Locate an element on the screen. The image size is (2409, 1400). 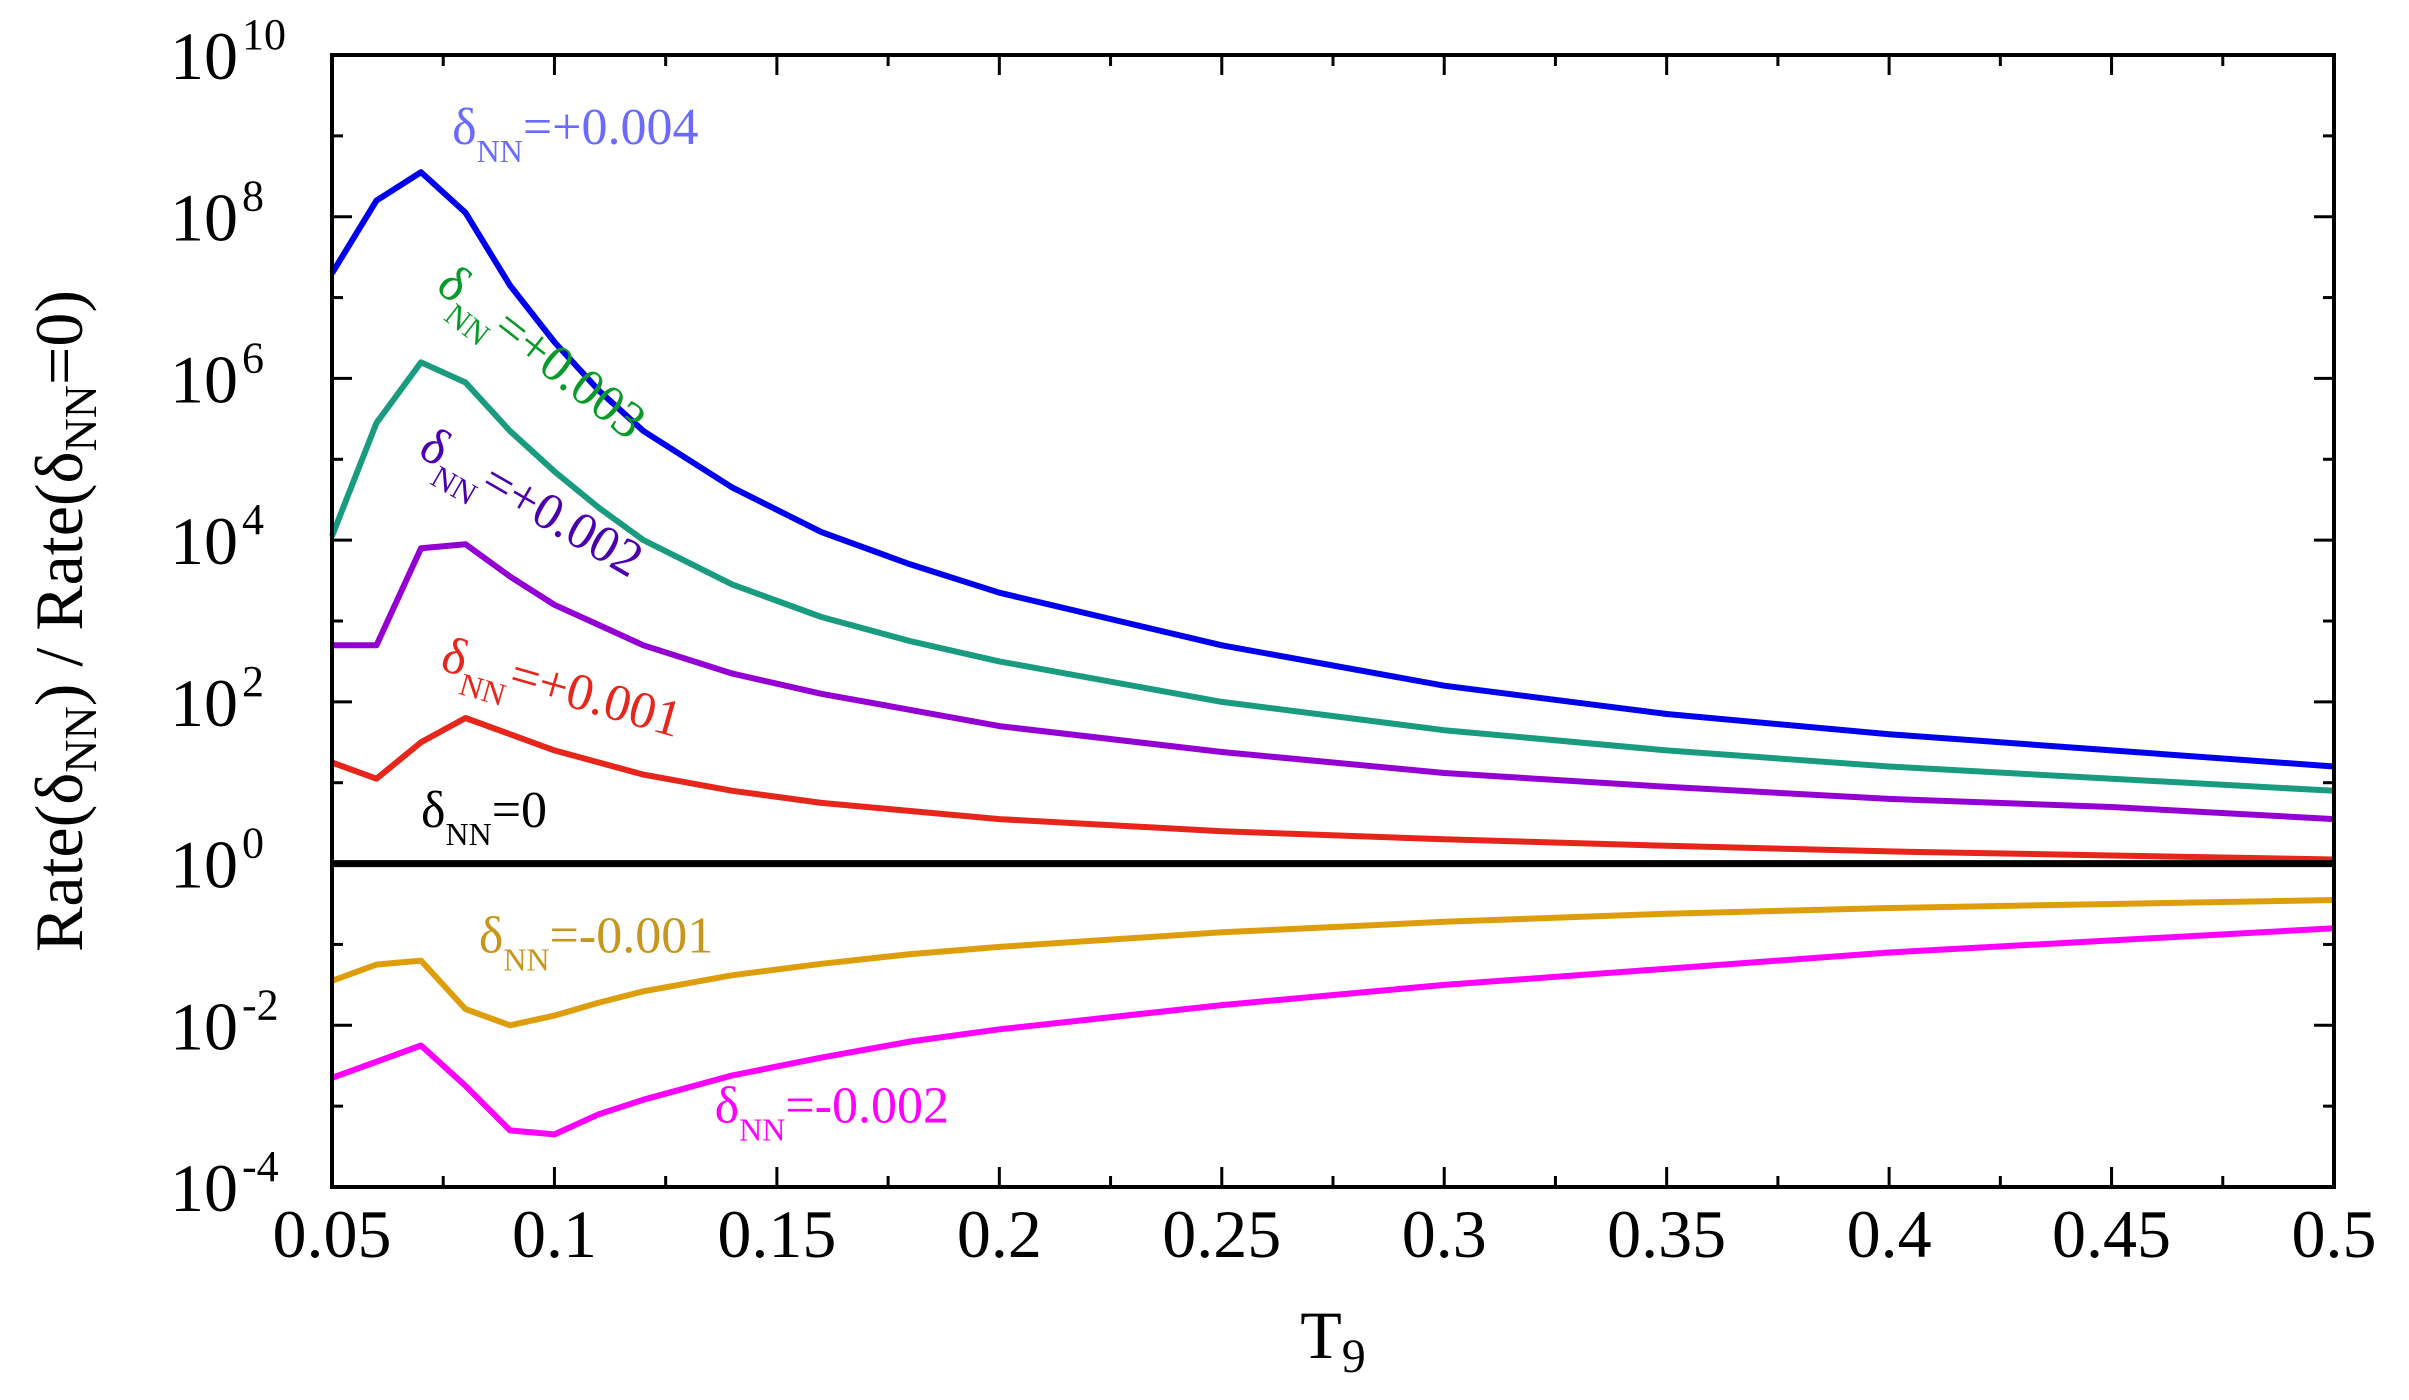
annotation-value: =-0.002 is located at coordinates (867, 1105).